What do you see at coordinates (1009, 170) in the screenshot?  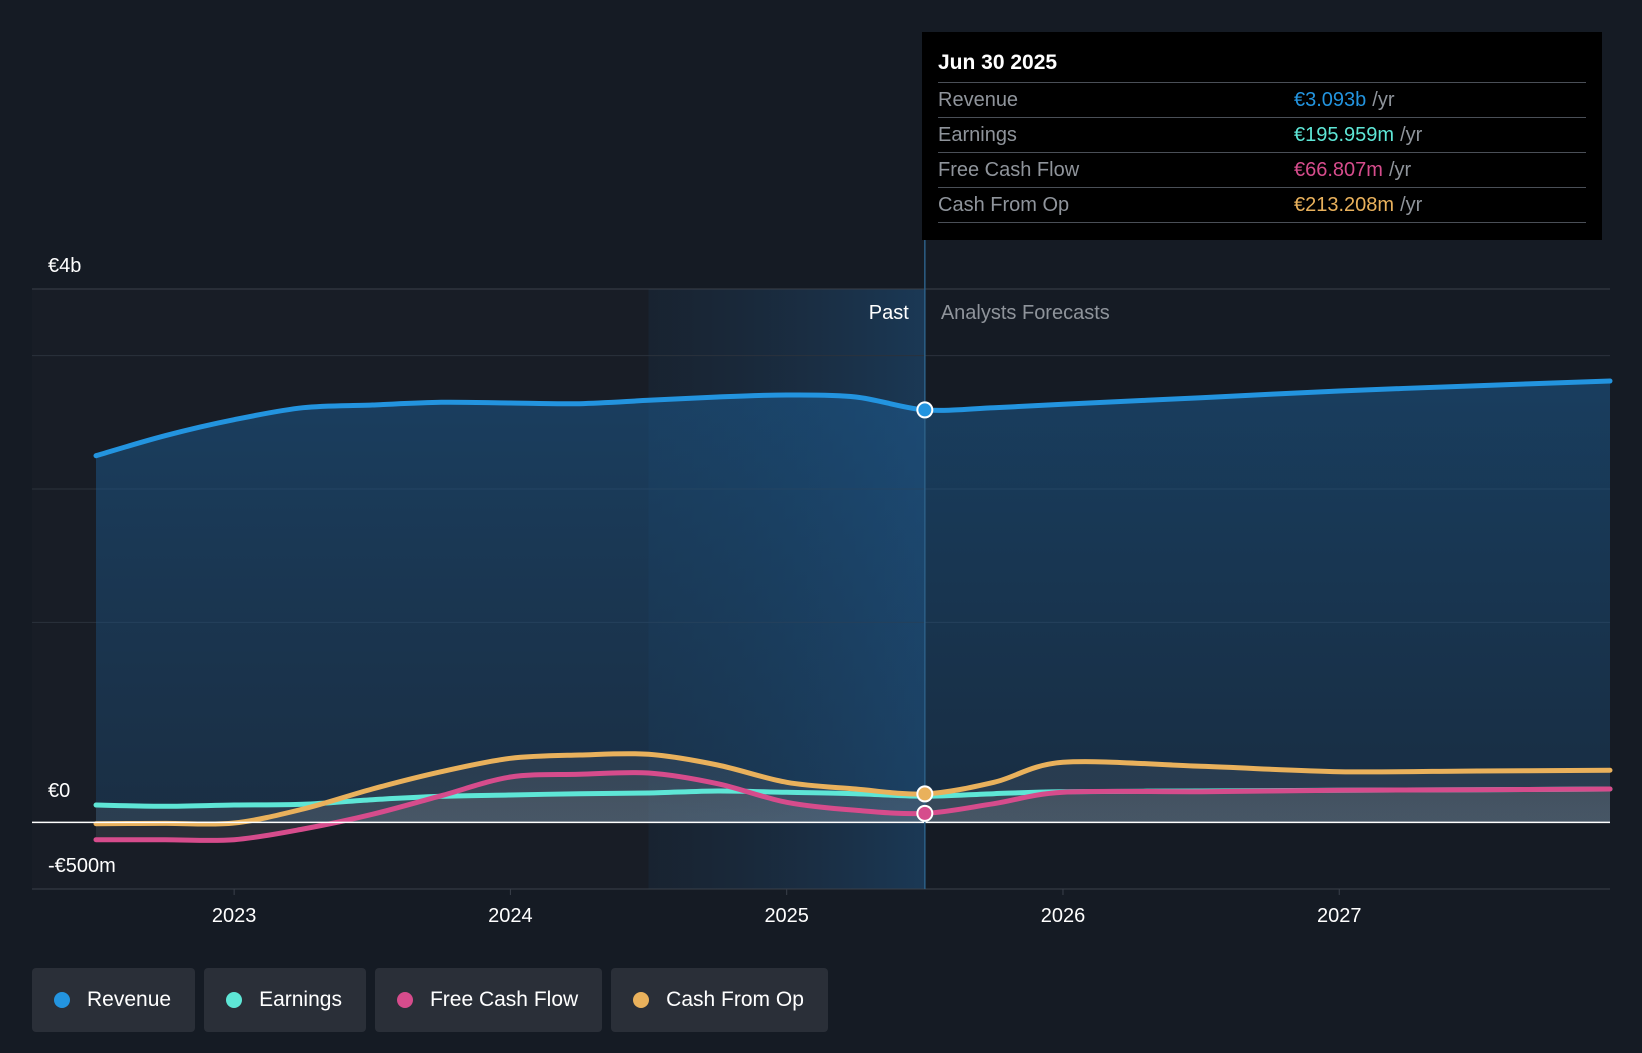 I see `tooltip-label: Free Cash Flow` at bounding box center [1009, 170].